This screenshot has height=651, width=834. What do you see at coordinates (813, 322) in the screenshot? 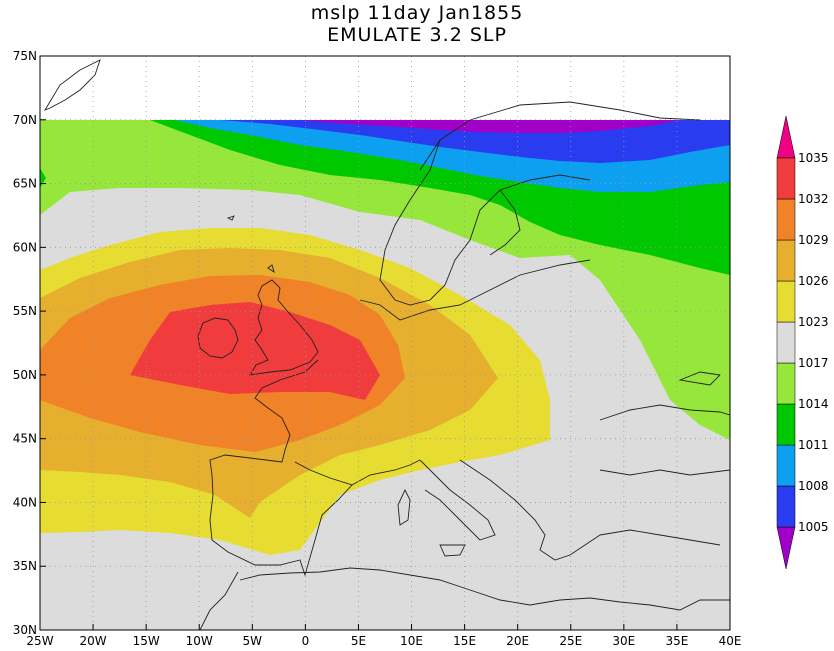
I see `colorbar-label: 1023` at bounding box center [813, 322].